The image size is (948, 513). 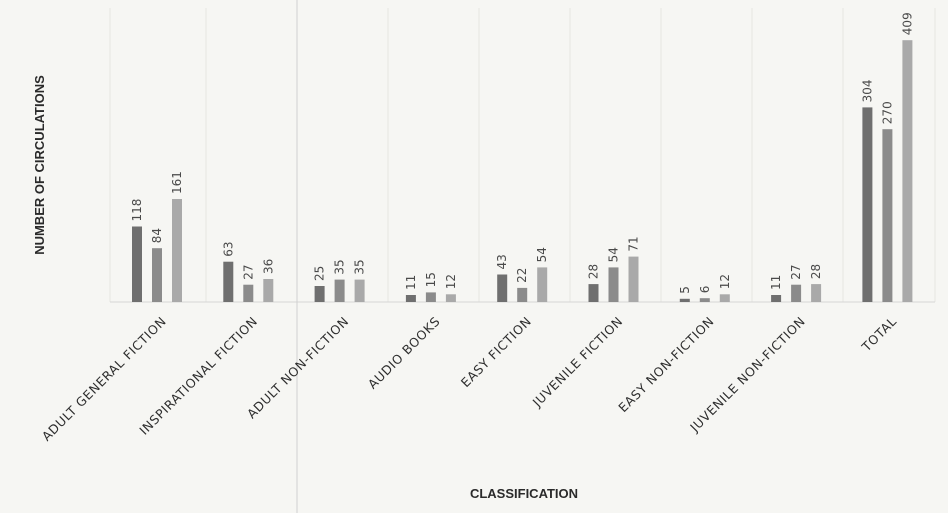 What do you see at coordinates (594, 271) in the screenshot?
I see `data-label-5-0: 28` at bounding box center [594, 271].